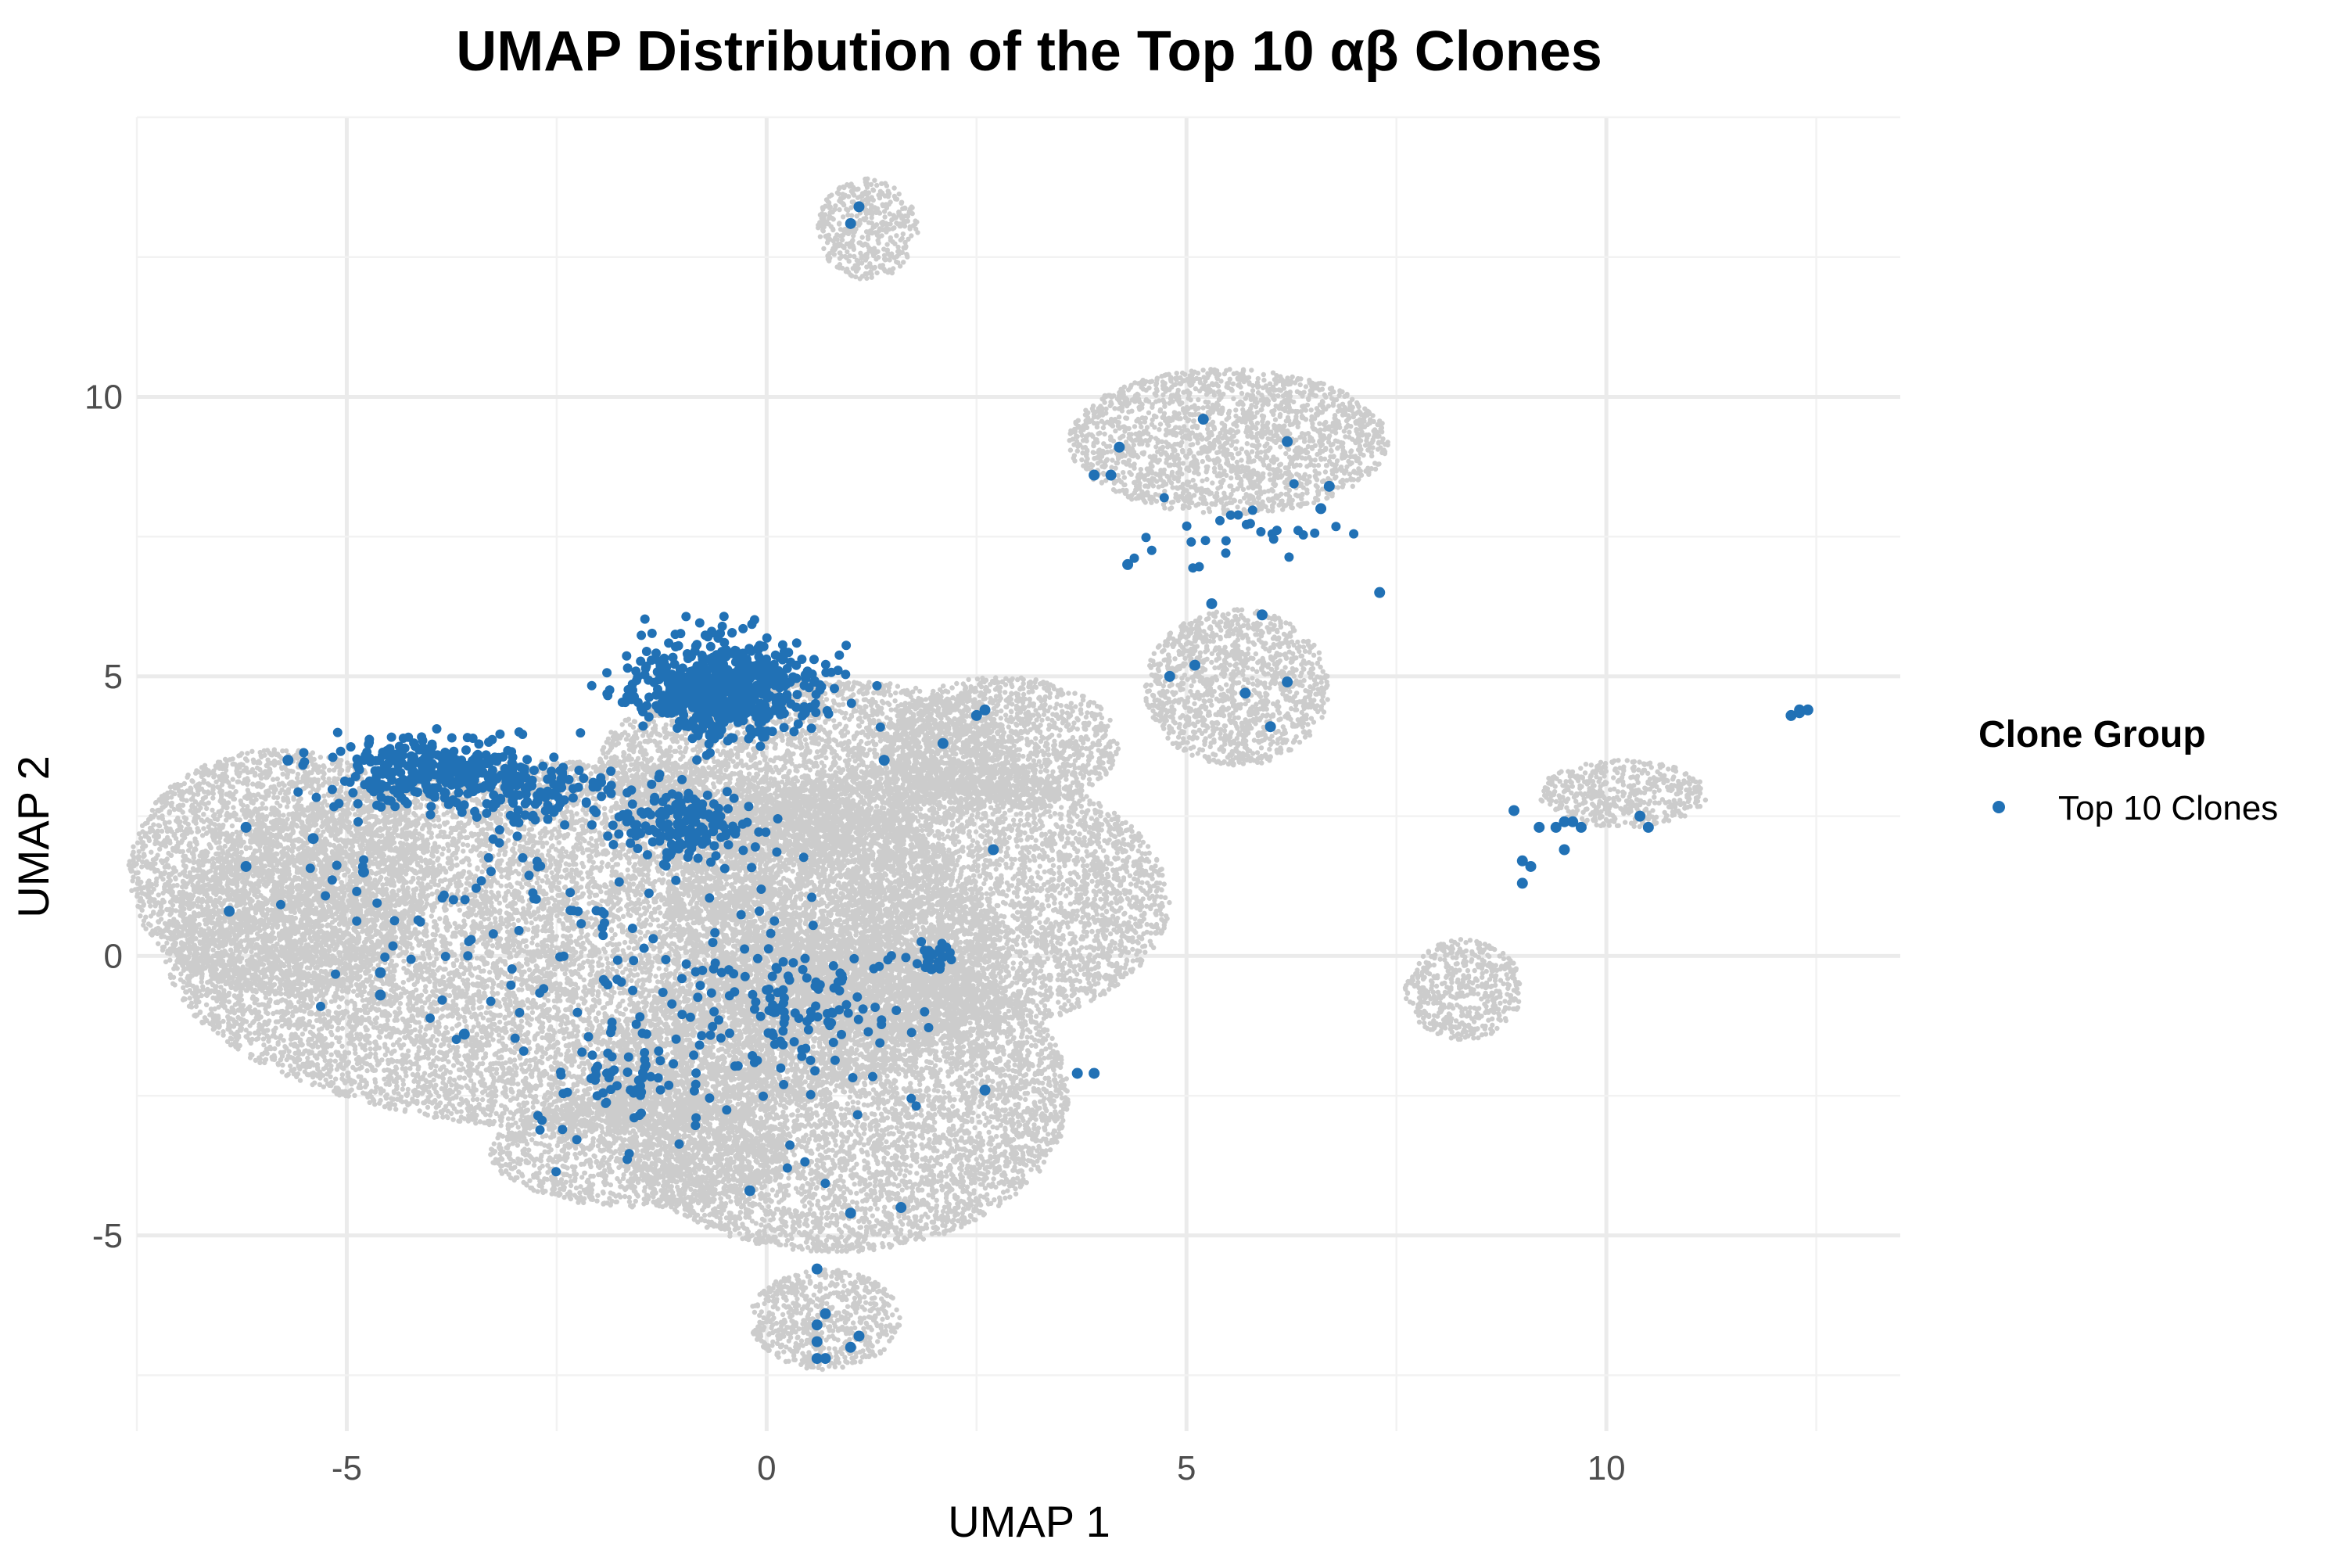  What do you see at coordinates (2128, 770) in the screenshot?
I see `legend: Clone Group Top 10 Clones` at bounding box center [2128, 770].